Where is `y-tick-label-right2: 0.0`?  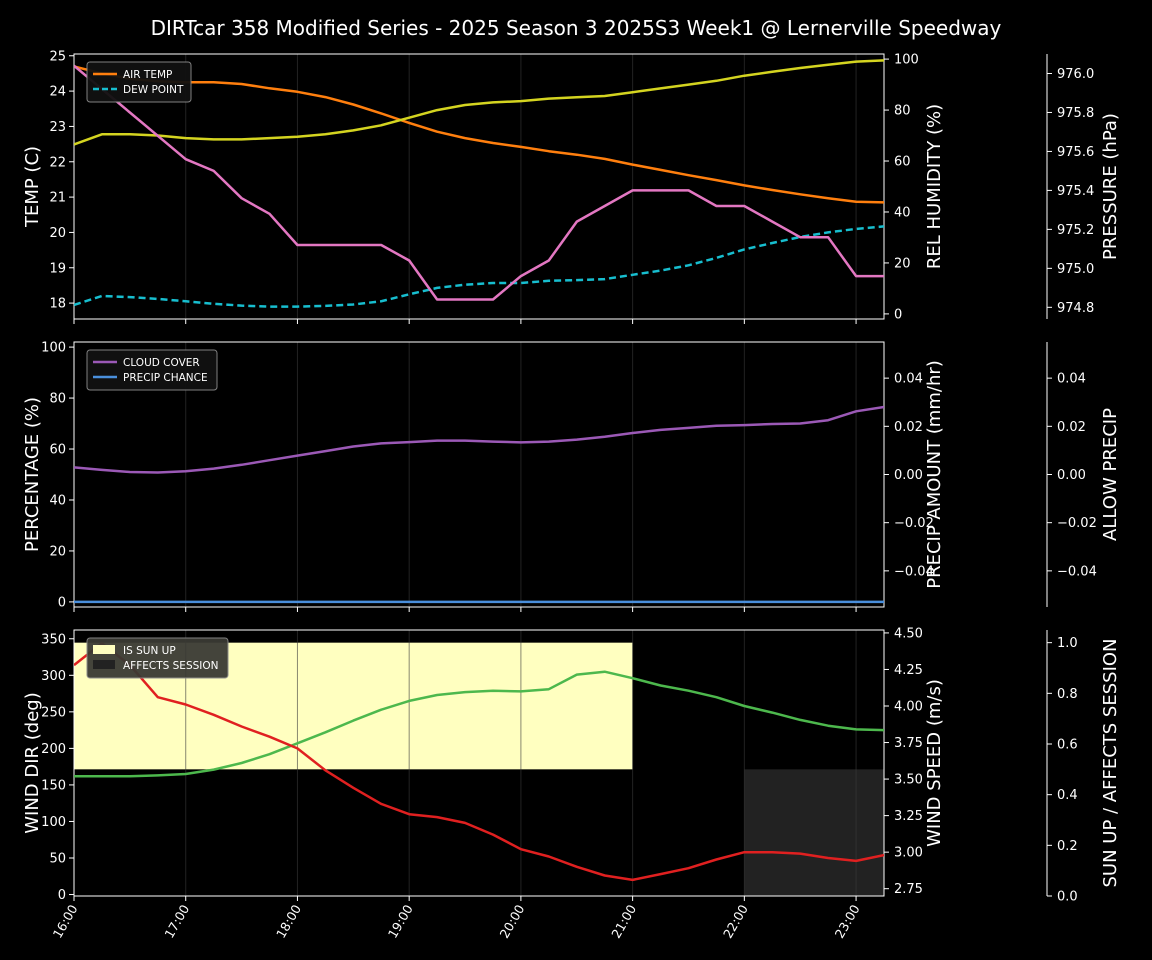 y-tick-label-right2: 0.0 is located at coordinates (1067, 897).